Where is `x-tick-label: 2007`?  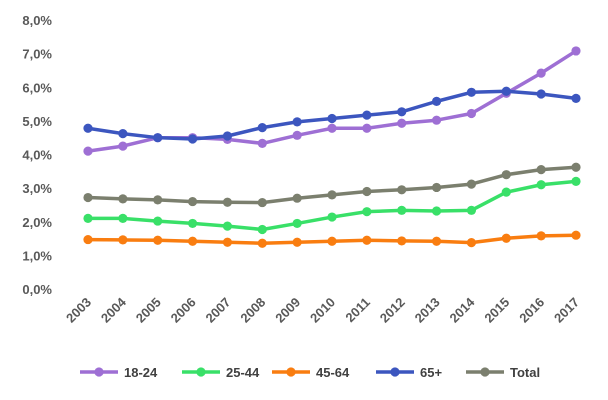 x-tick-label: 2007 is located at coordinates (217, 310).